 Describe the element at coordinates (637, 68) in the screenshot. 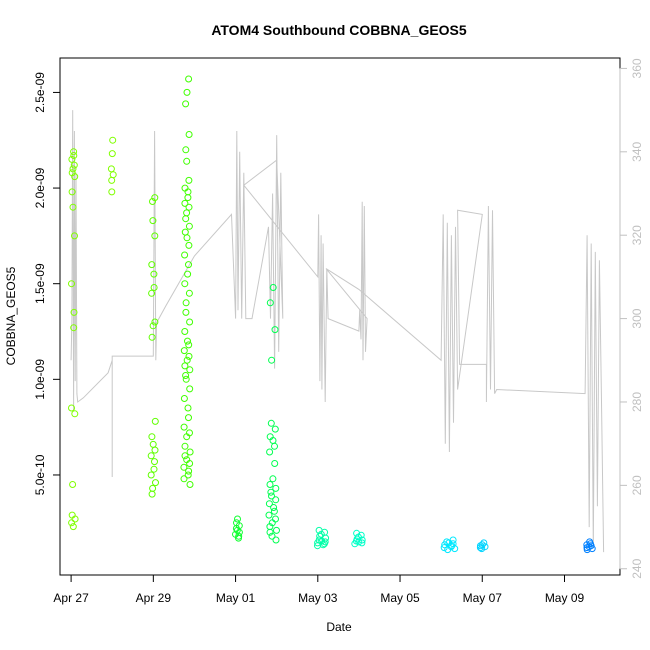

I see `right-tick-label: 360` at that location.